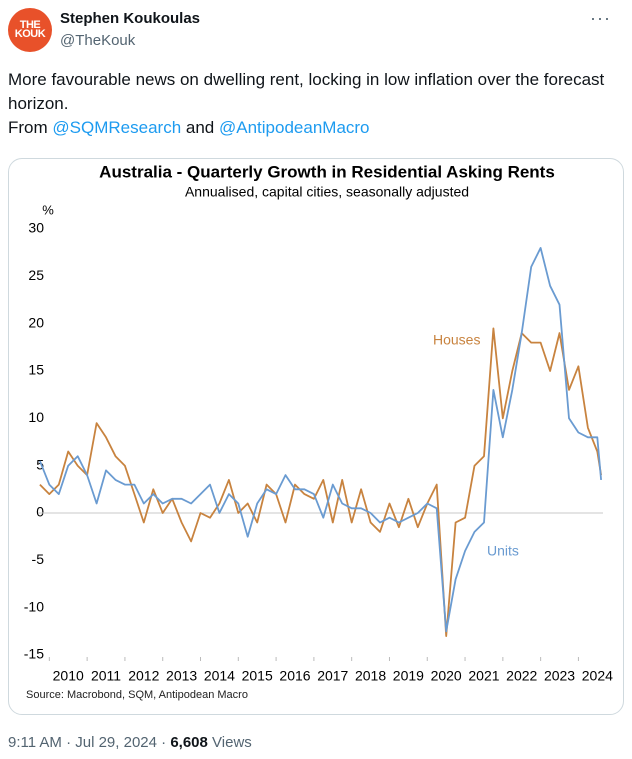 The image size is (632, 759). What do you see at coordinates (294, 676) in the screenshot?
I see `x-tick-label: 2016` at bounding box center [294, 676].